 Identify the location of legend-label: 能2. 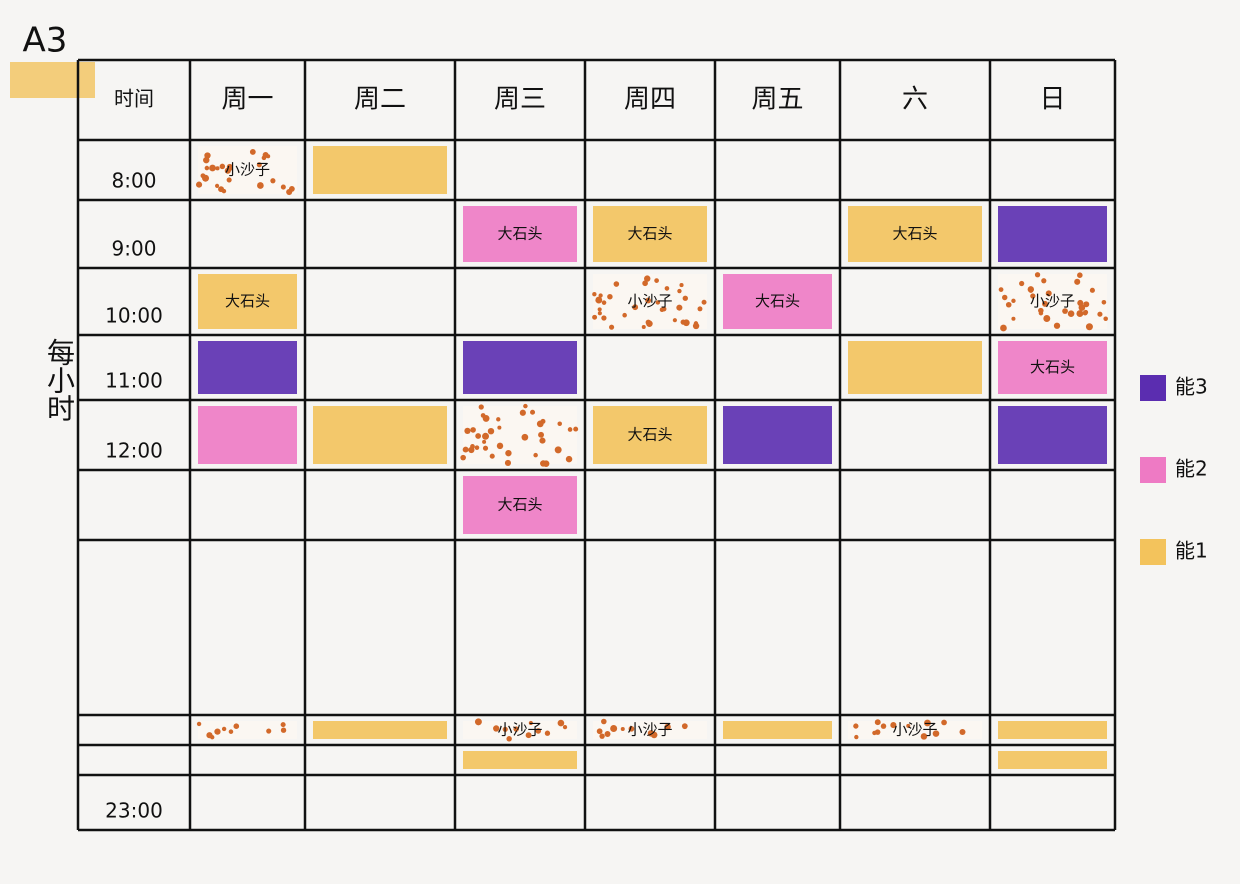
(1191, 469).